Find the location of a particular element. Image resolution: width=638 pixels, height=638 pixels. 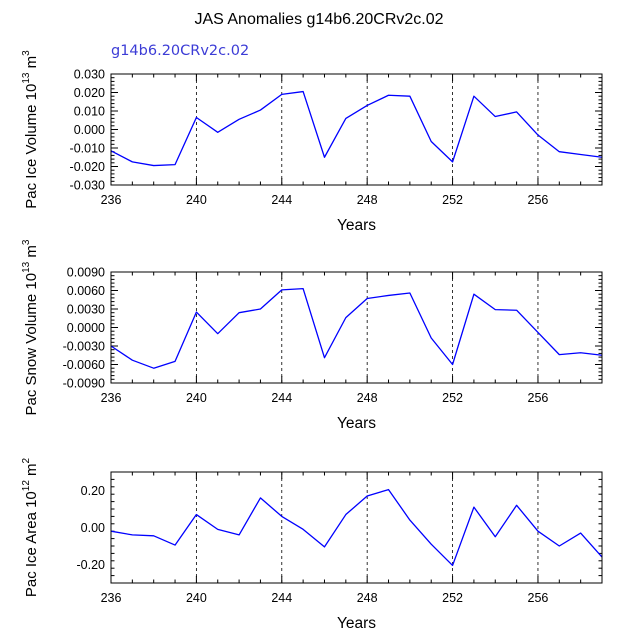

figure-title: JAS Anomalies g14b6.20CRv2c.02 is located at coordinates (318, 19).